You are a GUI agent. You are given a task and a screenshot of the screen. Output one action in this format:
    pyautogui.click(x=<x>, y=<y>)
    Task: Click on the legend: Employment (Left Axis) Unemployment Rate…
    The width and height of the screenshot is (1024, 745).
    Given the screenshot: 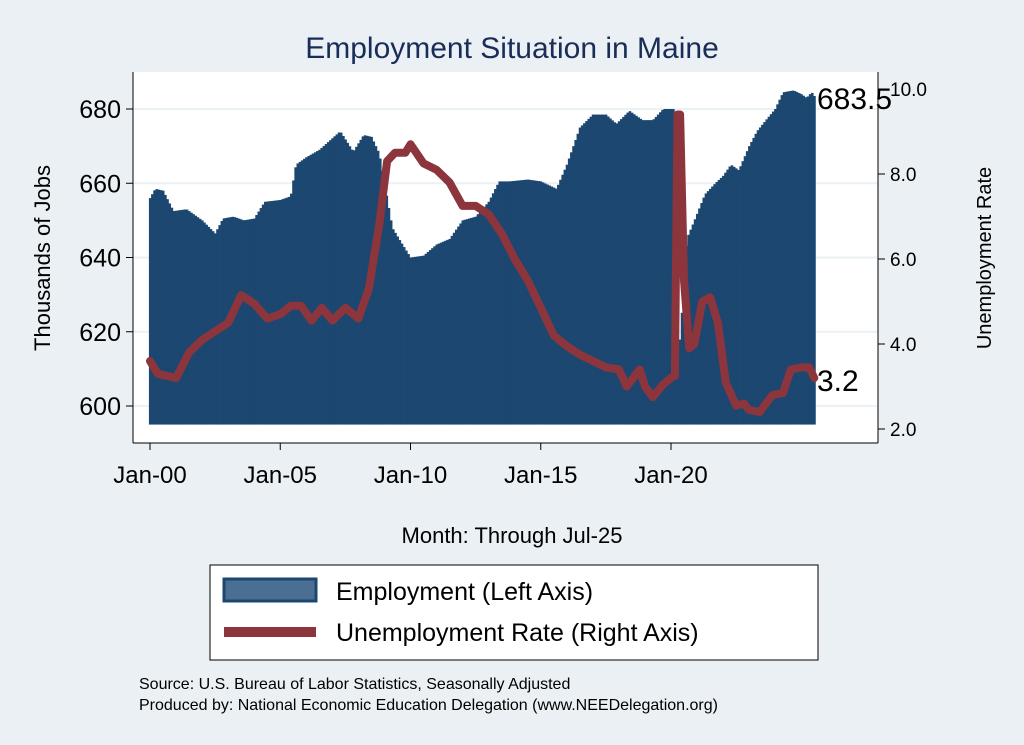 What is the action you would take?
    pyautogui.click(x=514, y=612)
    